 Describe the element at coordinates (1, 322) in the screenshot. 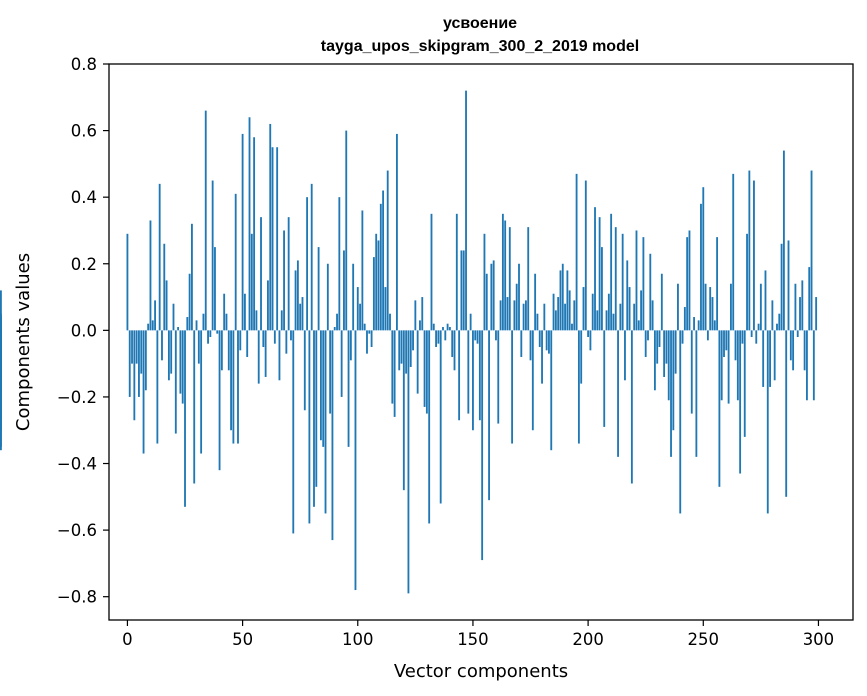

I see `bar-undefined` at that location.